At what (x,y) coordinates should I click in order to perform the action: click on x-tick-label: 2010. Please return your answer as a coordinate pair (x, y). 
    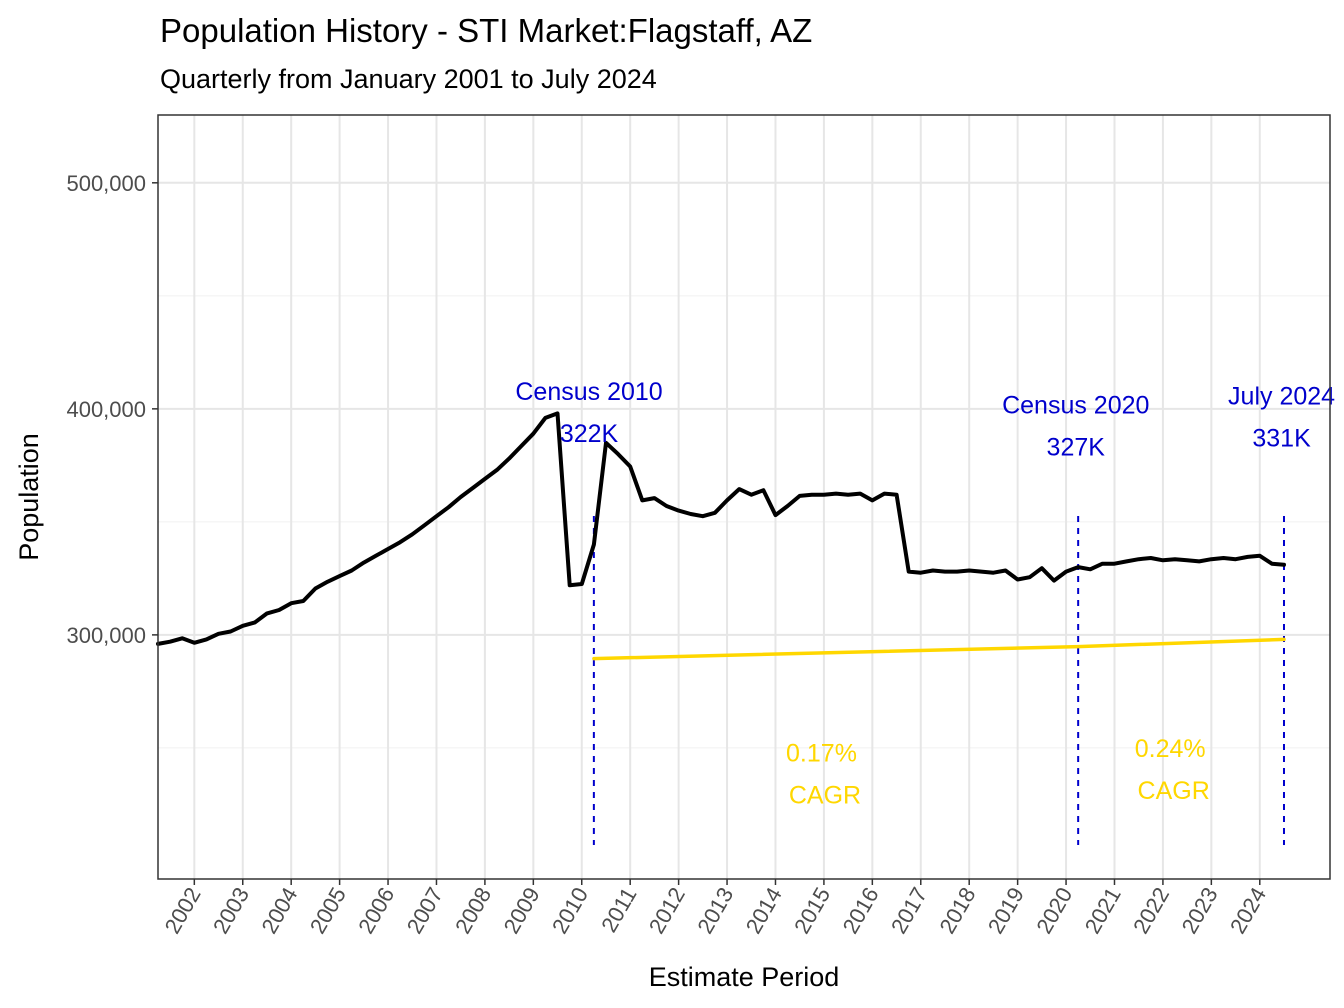
    Looking at the image, I should click on (570, 910).